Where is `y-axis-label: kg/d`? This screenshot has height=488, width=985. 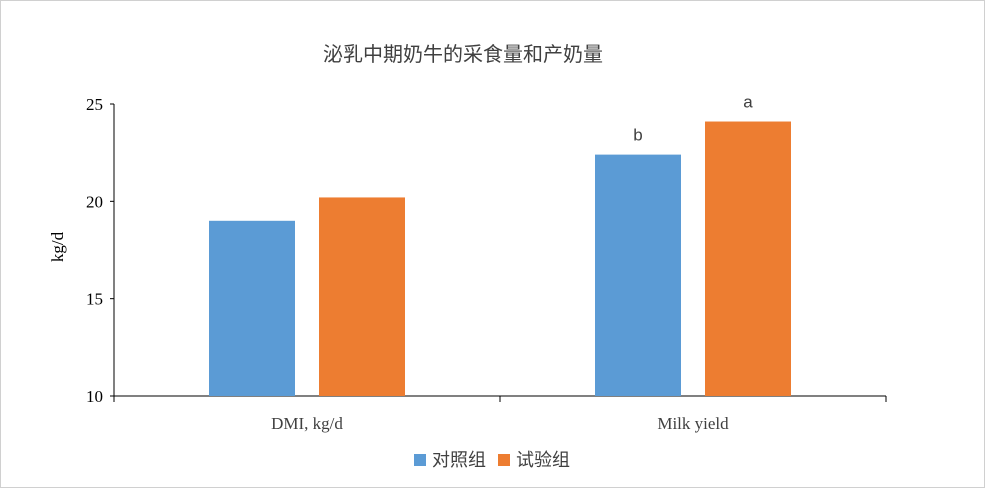
y-axis-label: kg/d is located at coordinates (57, 246).